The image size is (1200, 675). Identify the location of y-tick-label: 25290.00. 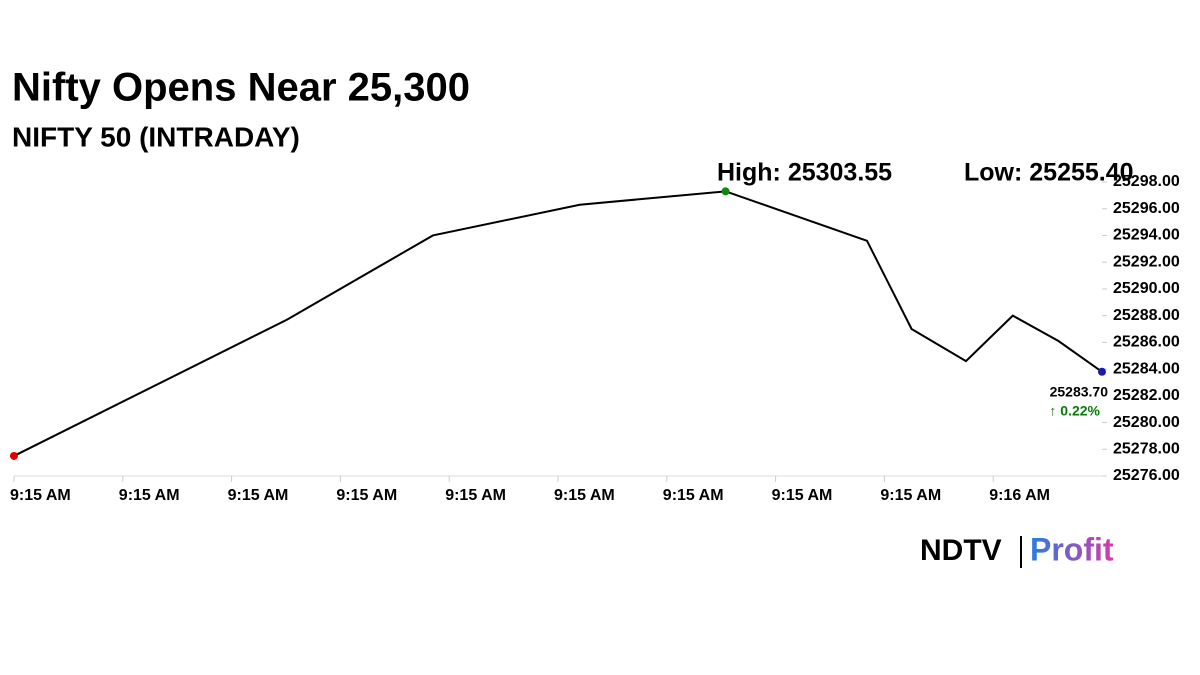
(1146, 288).